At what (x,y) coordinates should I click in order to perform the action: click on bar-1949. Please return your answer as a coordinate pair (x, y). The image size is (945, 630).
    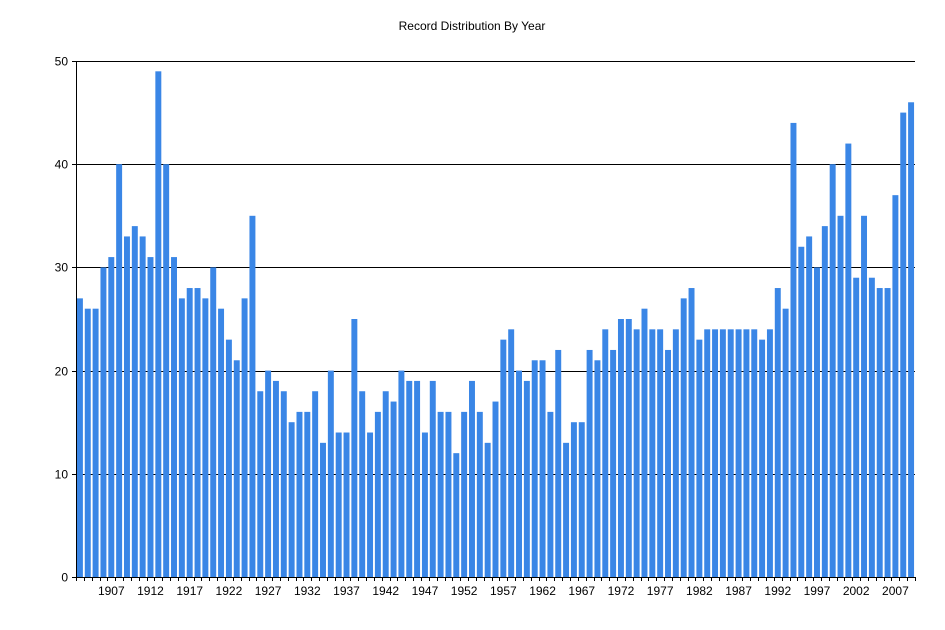
    Looking at the image, I should click on (440, 494).